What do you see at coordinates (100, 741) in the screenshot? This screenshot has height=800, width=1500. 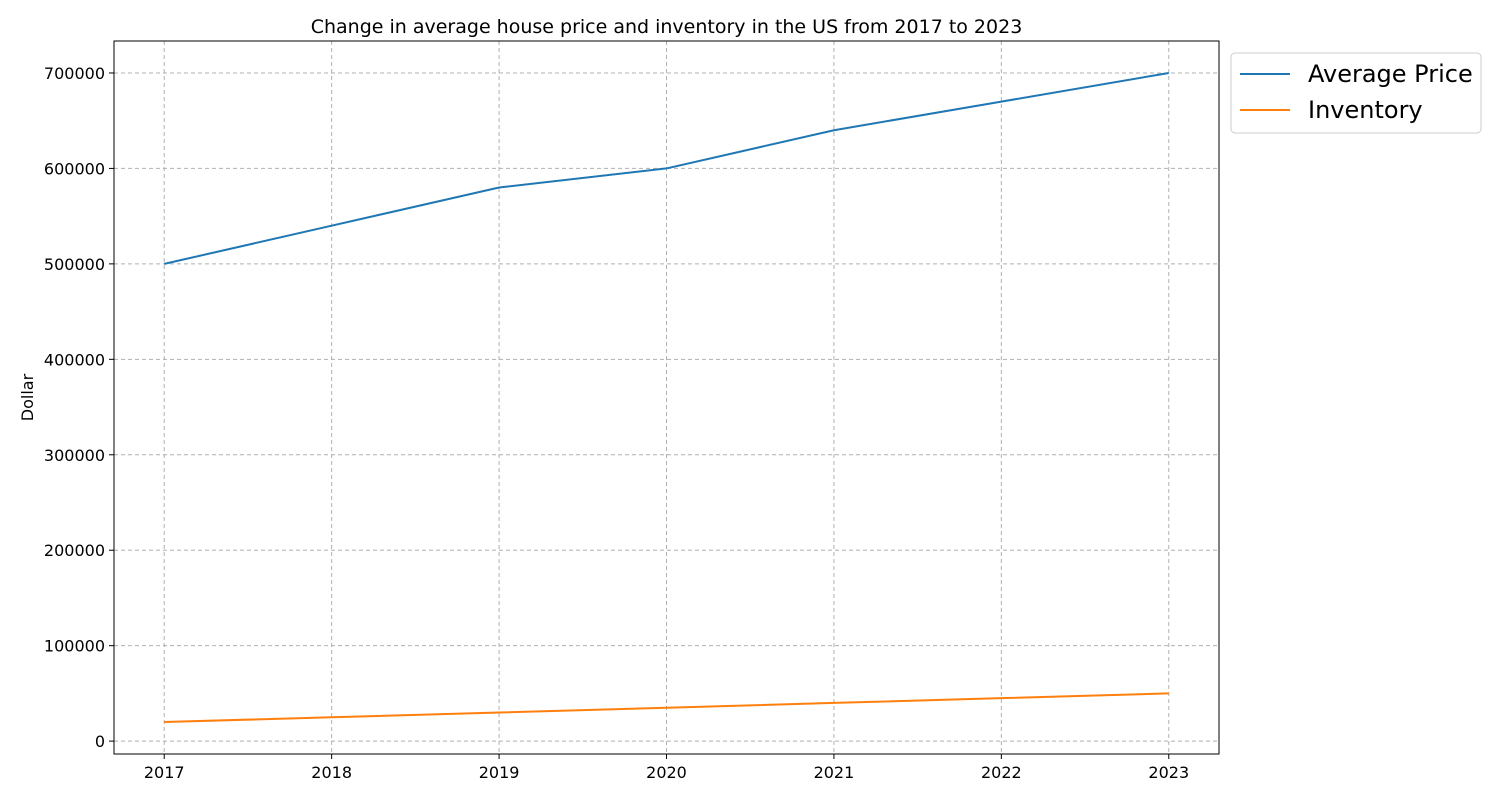 I see `y-tick-label: 0` at bounding box center [100, 741].